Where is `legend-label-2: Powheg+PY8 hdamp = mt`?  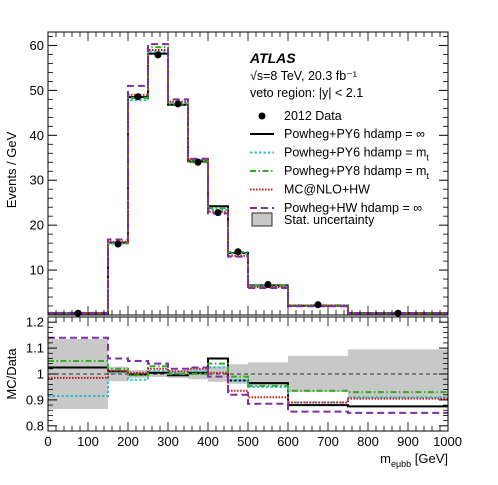
legend-label-2: Powheg+PY8 hdamp = mt is located at coordinates (356, 172).